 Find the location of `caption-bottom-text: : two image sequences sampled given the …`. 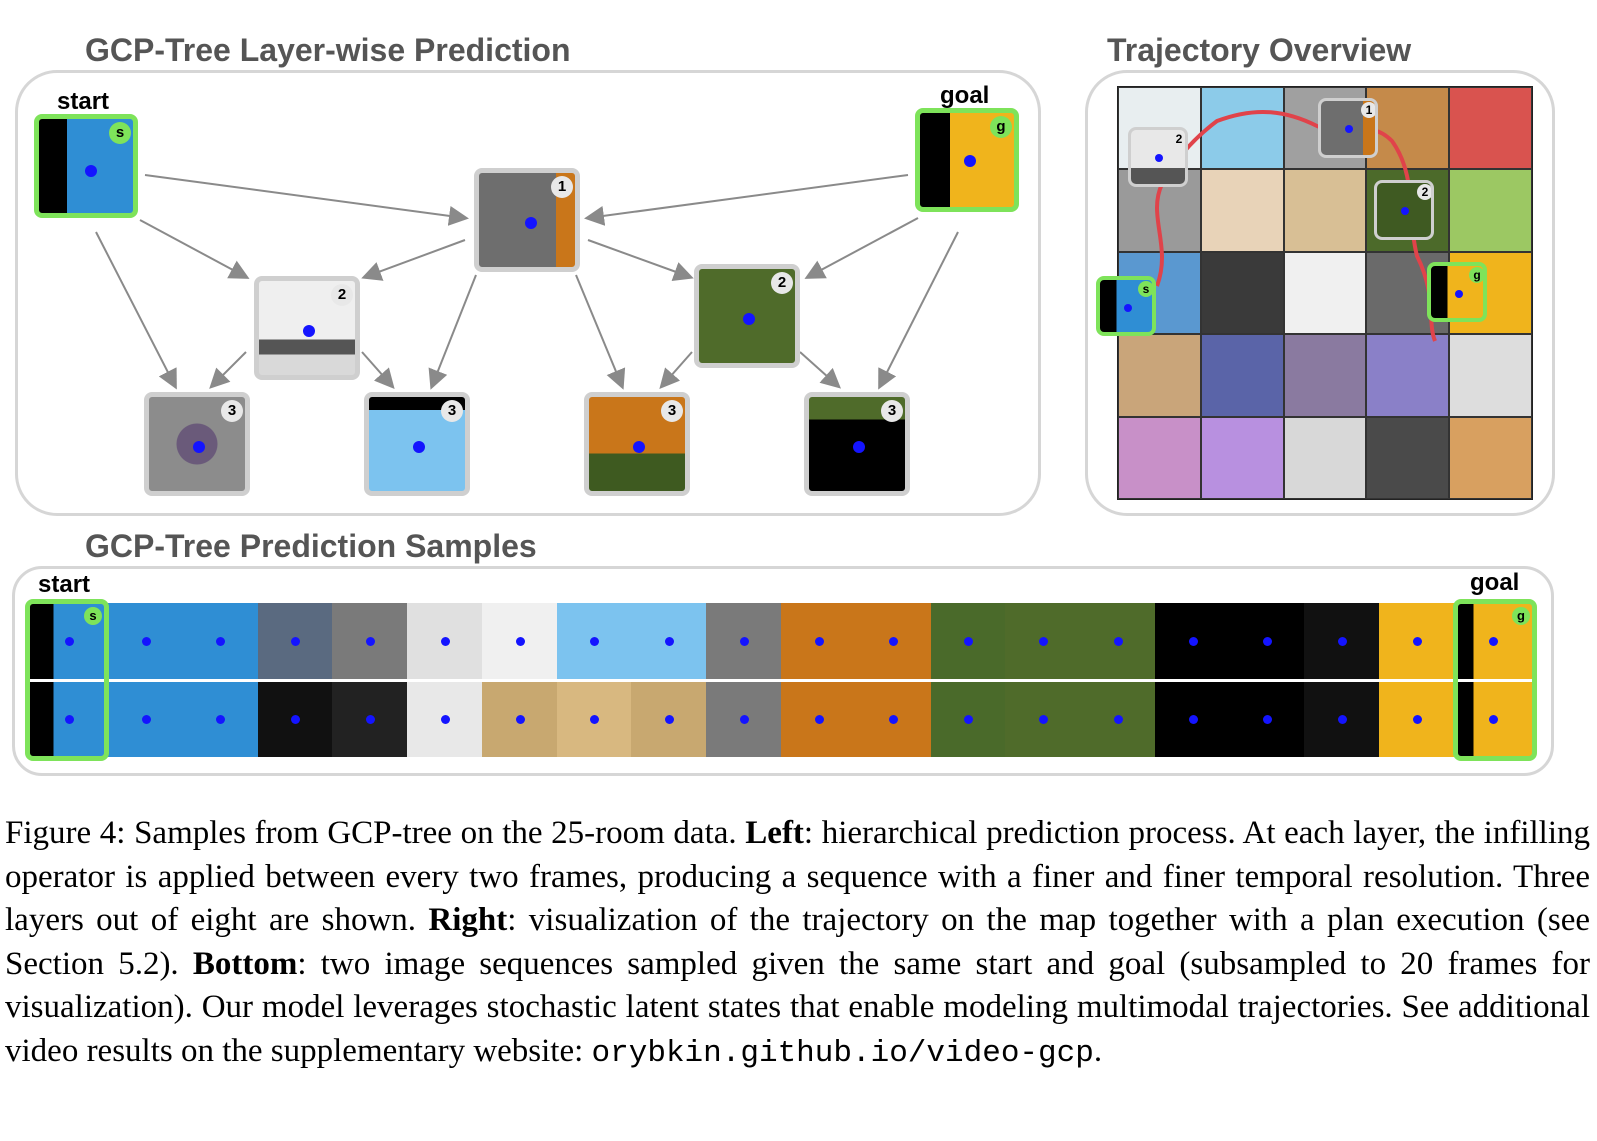

caption-bottom-text: : two image sequences sampled given the … is located at coordinates (797, 1007).